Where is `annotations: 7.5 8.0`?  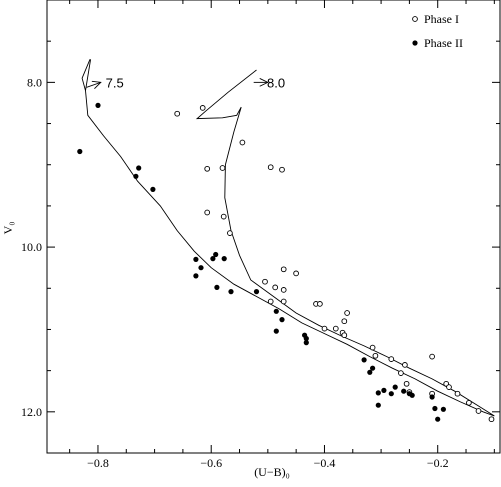
annotations: 7.5 8.0 is located at coordinates (195, 82).